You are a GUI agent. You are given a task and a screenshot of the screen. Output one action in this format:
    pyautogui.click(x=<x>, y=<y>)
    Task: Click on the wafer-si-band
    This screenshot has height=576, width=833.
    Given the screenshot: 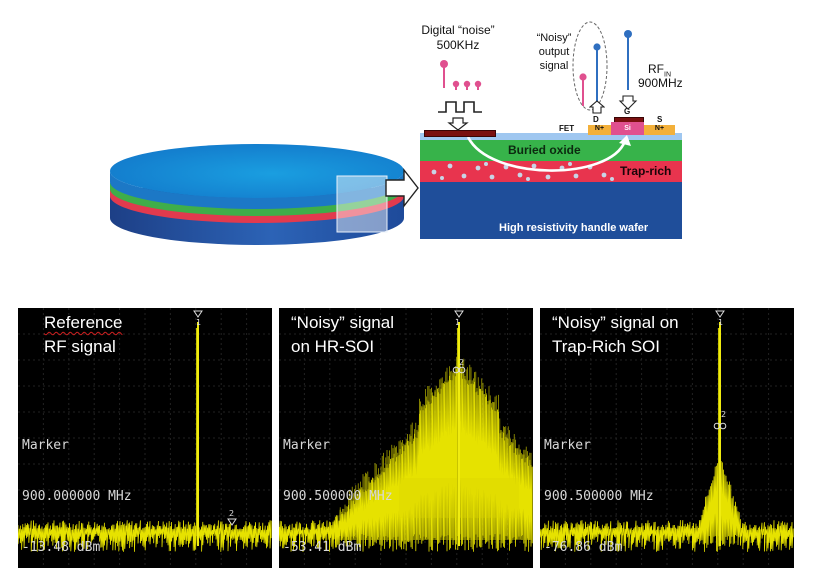 What is the action you would take?
    pyautogui.click(x=257, y=190)
    